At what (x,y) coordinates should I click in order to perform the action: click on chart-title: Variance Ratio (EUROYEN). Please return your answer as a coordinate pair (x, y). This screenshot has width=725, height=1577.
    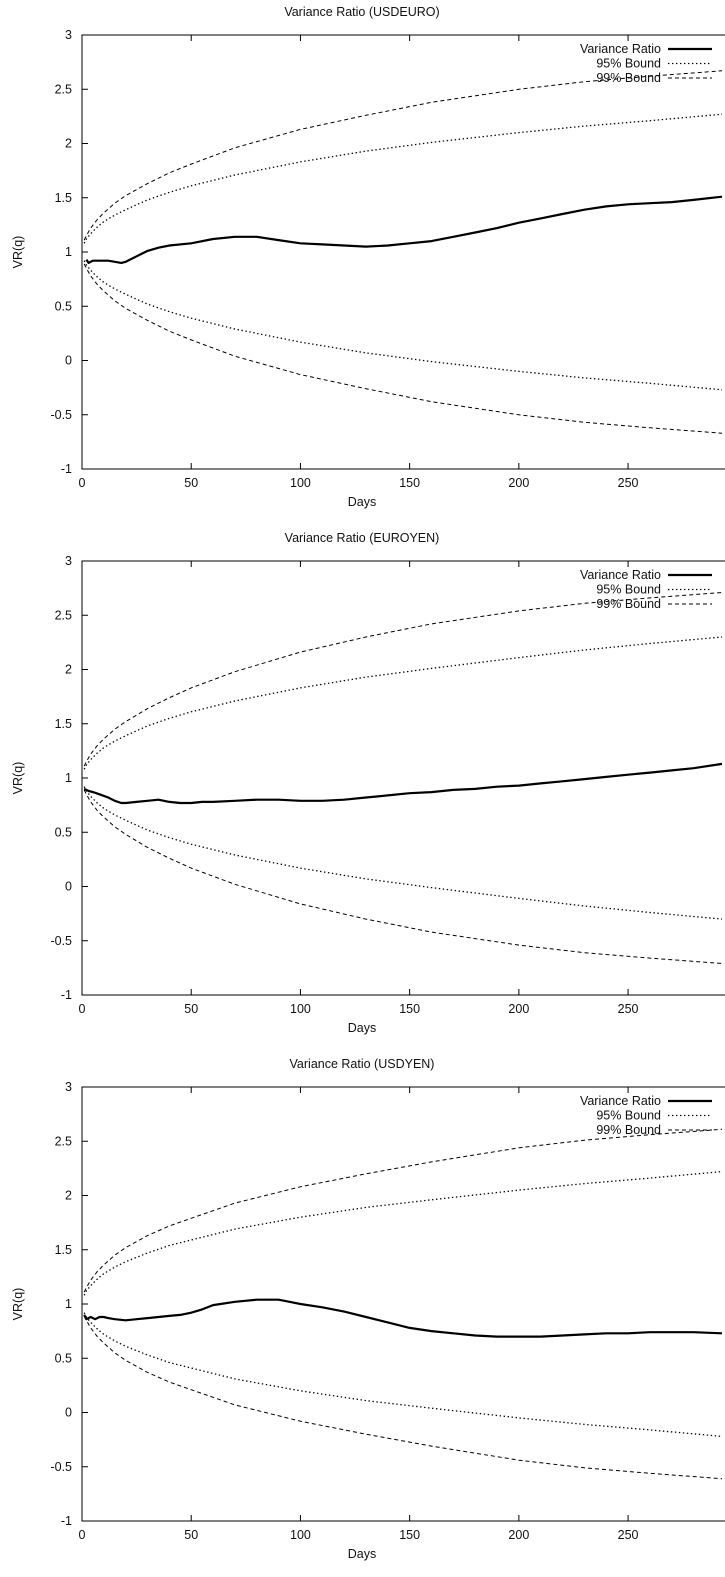
    Looking at the image, I should click on (362, 538).